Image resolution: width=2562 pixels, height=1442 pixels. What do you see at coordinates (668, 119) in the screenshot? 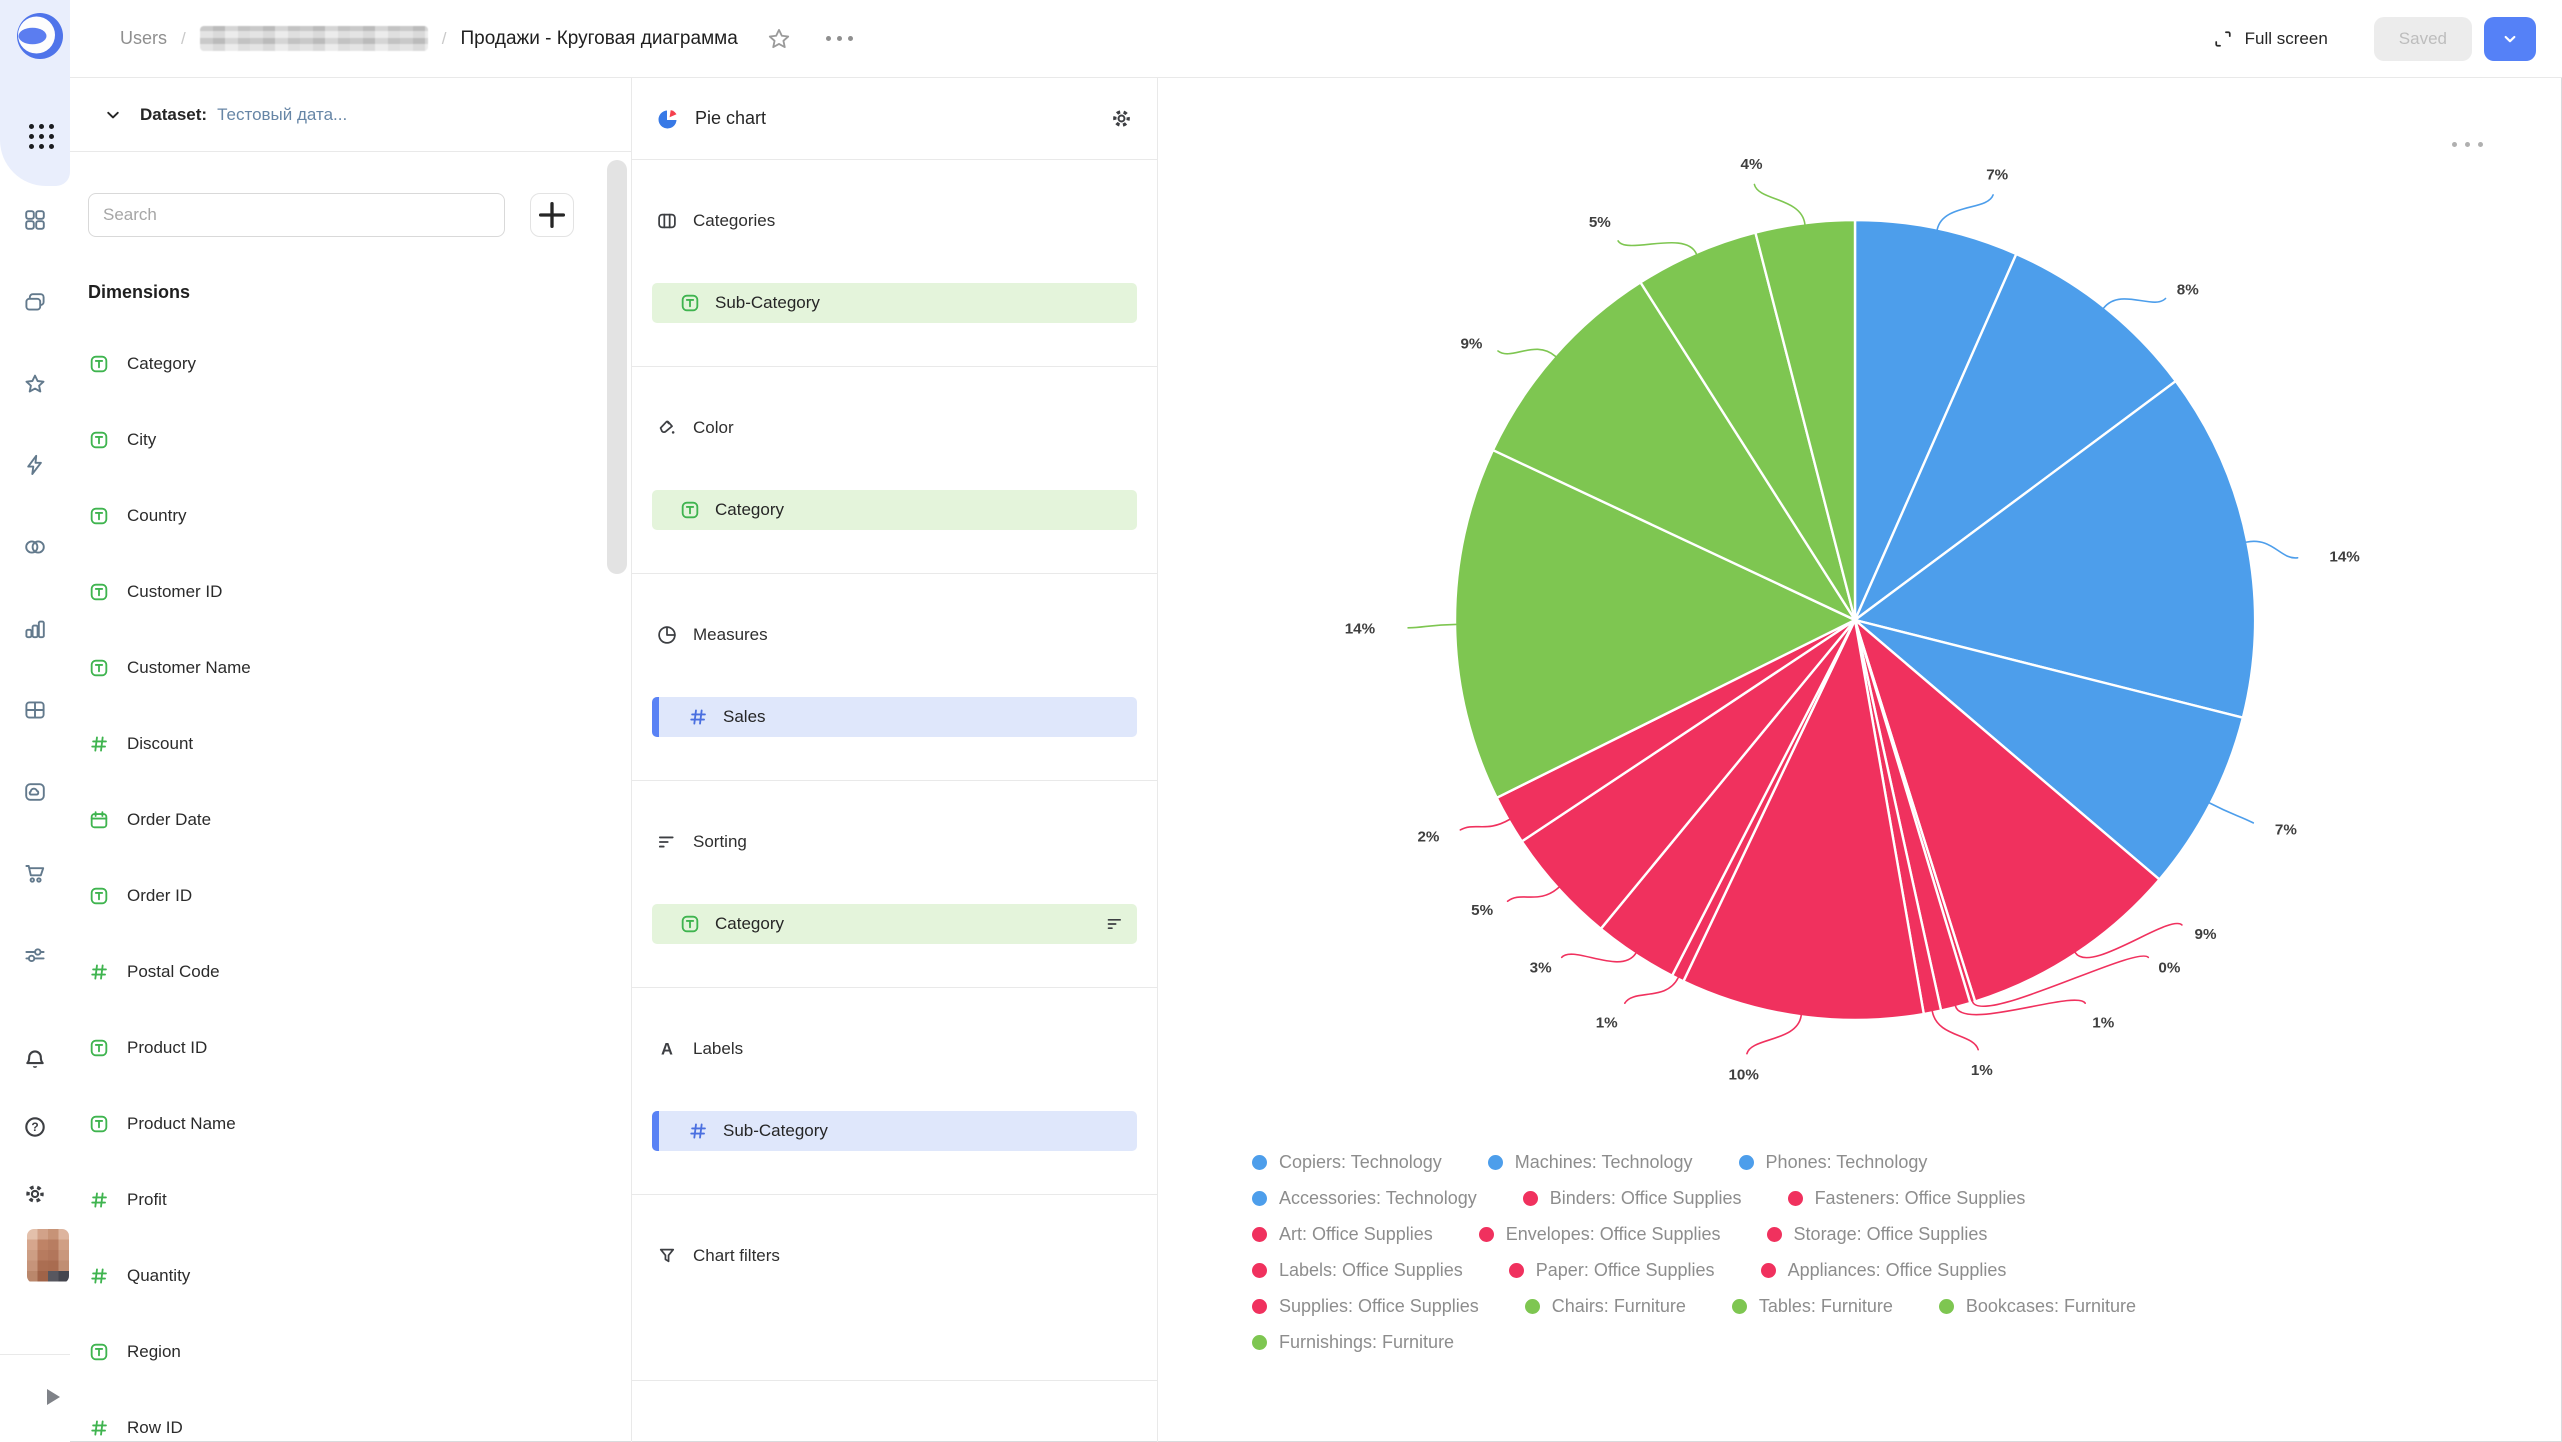
I see `pie-chart-type-icon` at bounding box center [668, 119].